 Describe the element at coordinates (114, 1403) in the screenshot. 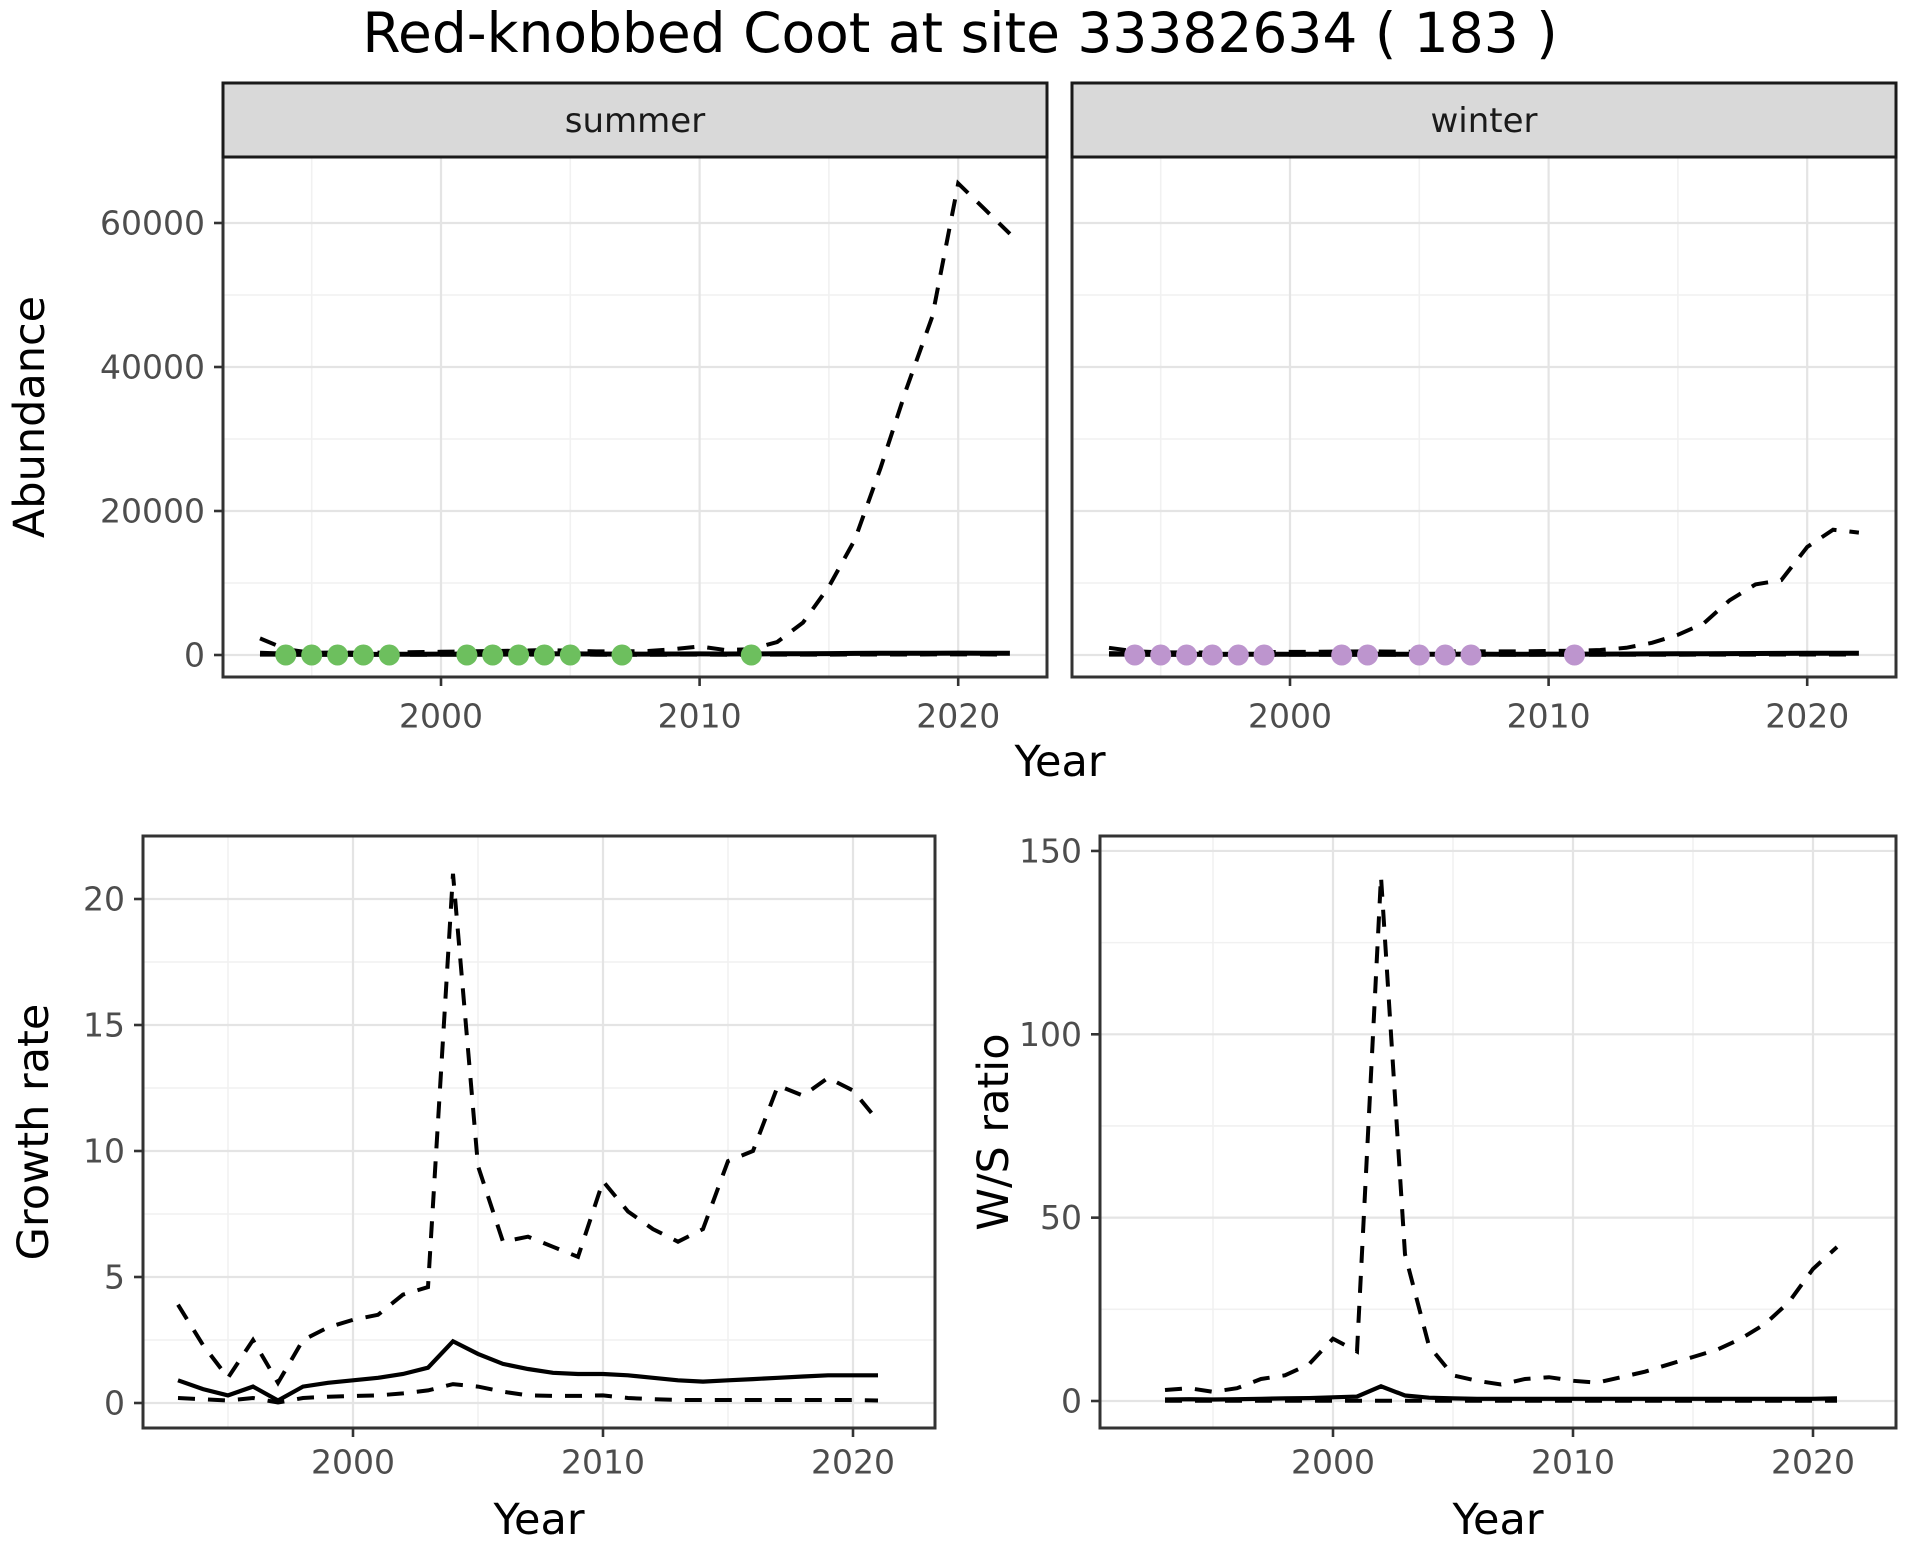

I see `growth-y-tick-label: 0` at that location.